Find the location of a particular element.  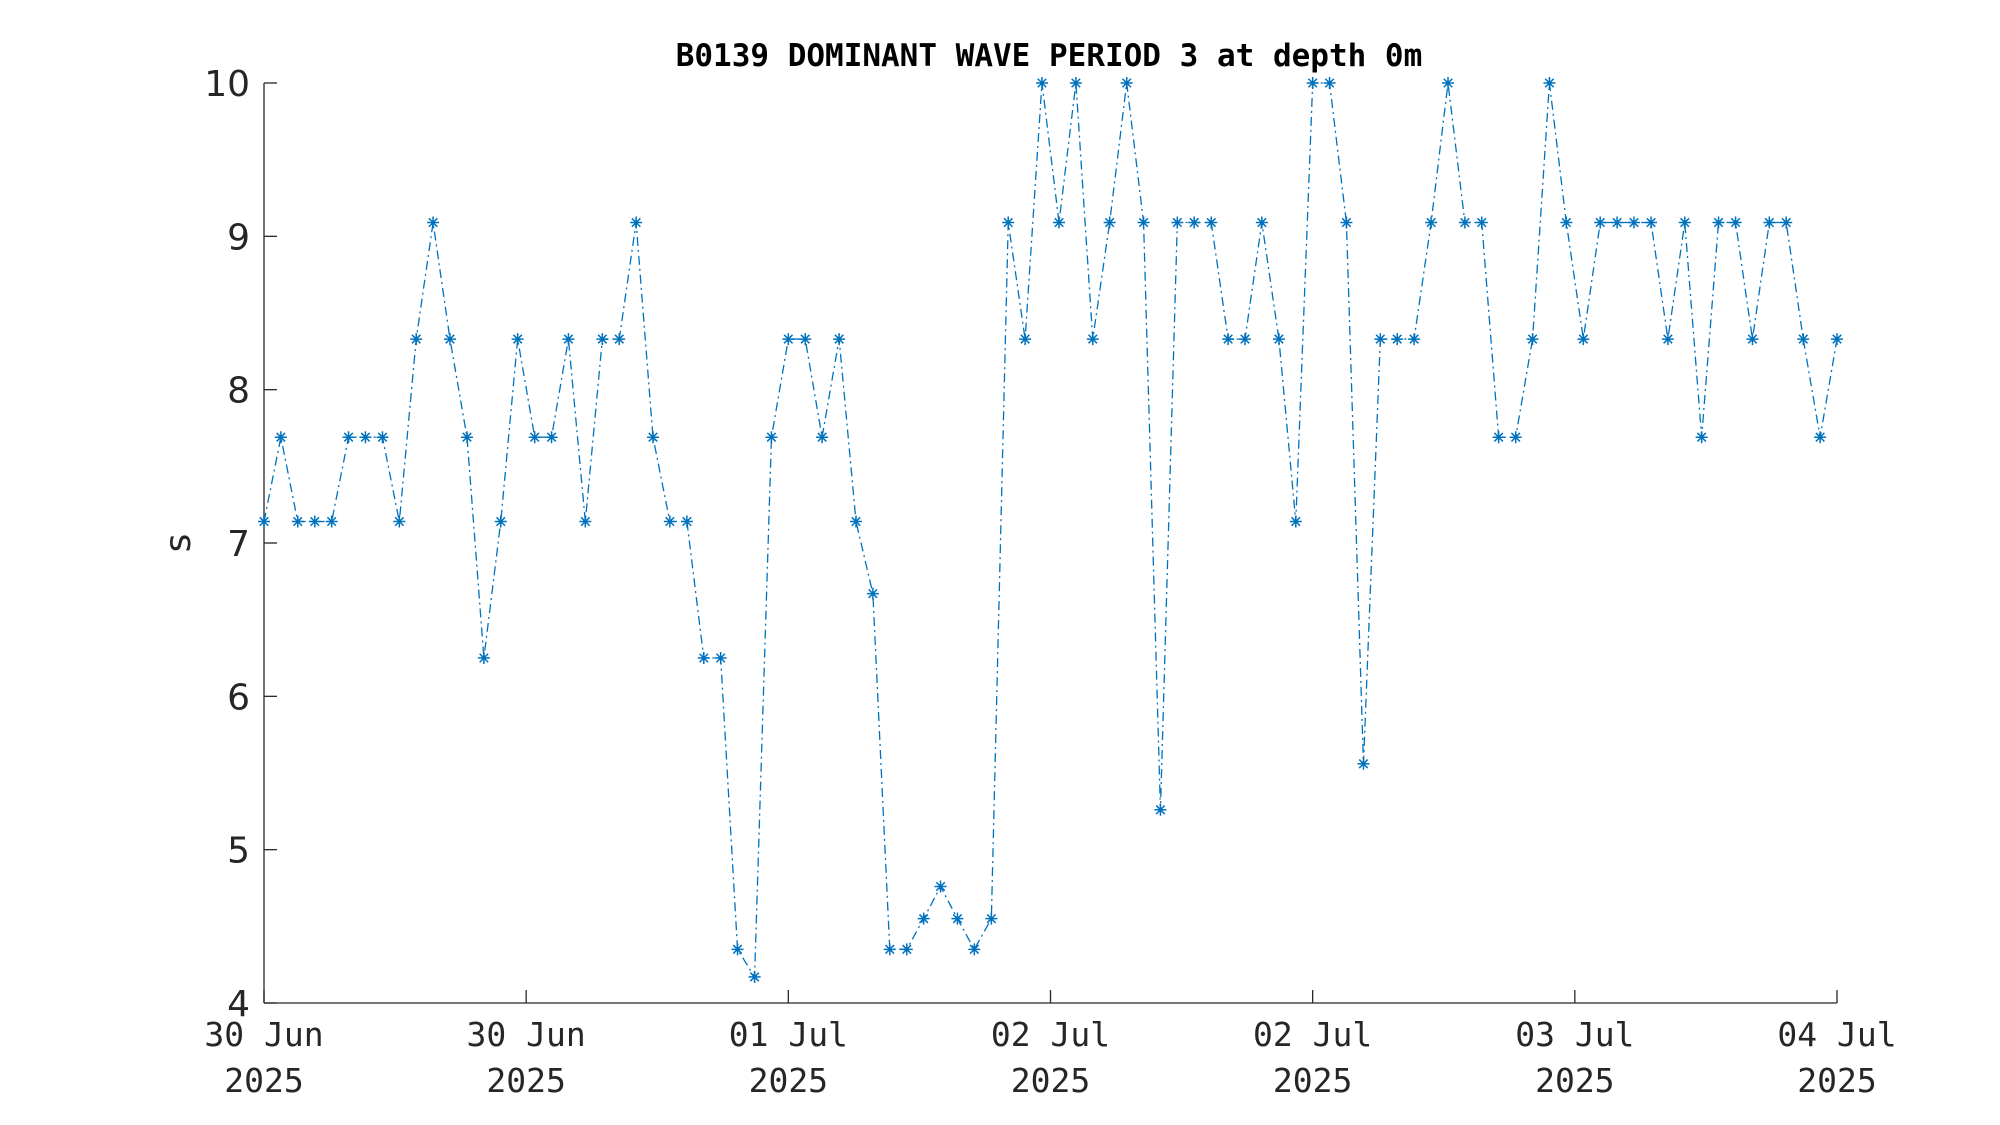

y-tick-label: 7 is located at coordinates (238, 544).